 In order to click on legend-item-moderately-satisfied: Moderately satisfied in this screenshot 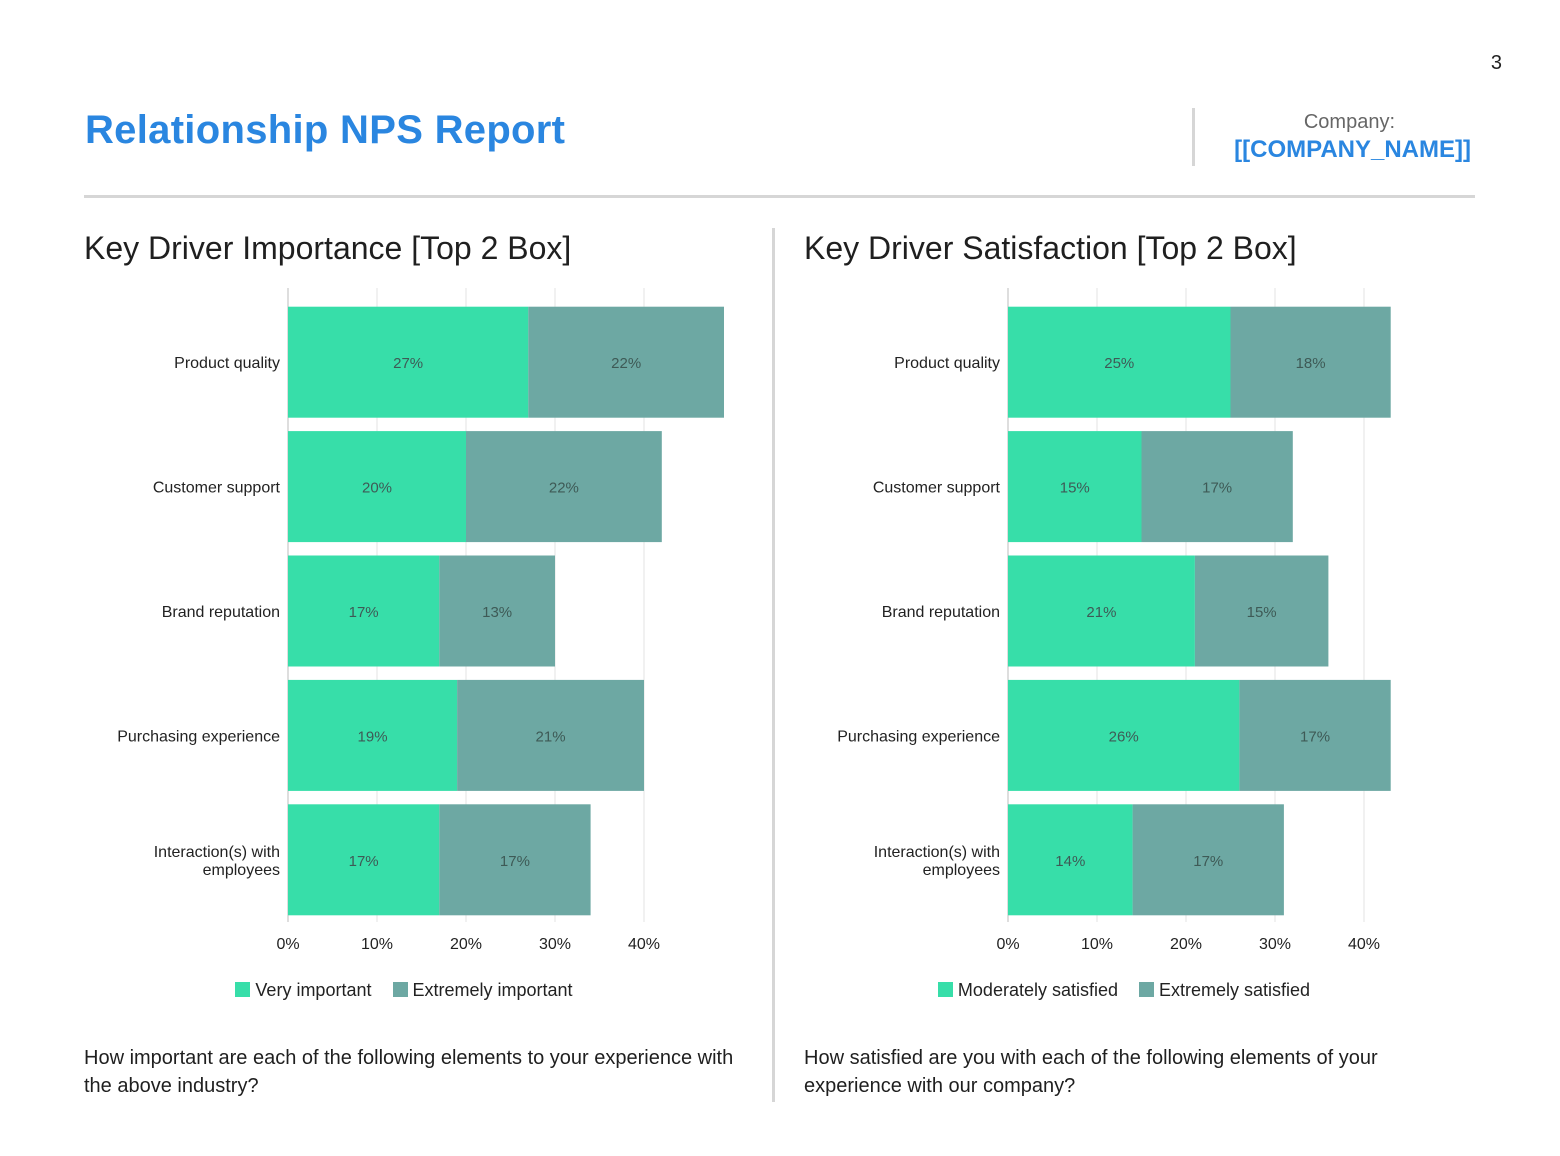, I will do `click(1027, 990)`.